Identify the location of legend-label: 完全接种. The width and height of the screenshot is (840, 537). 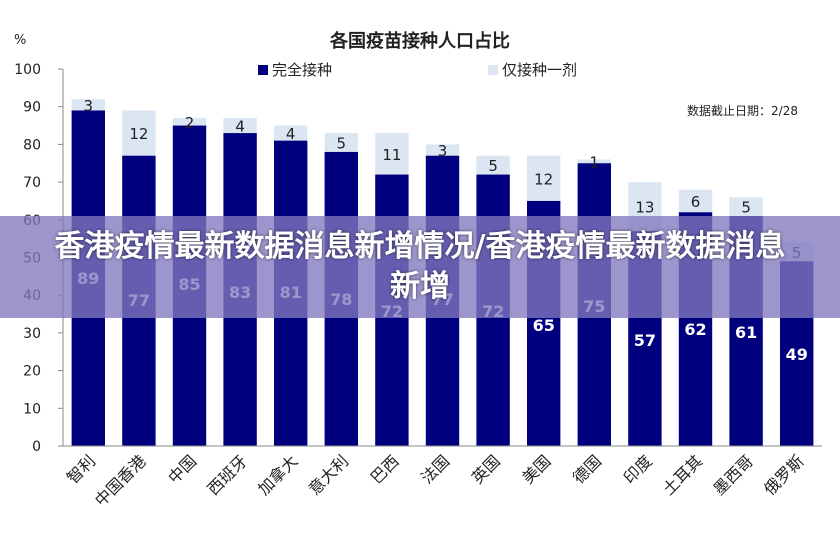
(302, 70).